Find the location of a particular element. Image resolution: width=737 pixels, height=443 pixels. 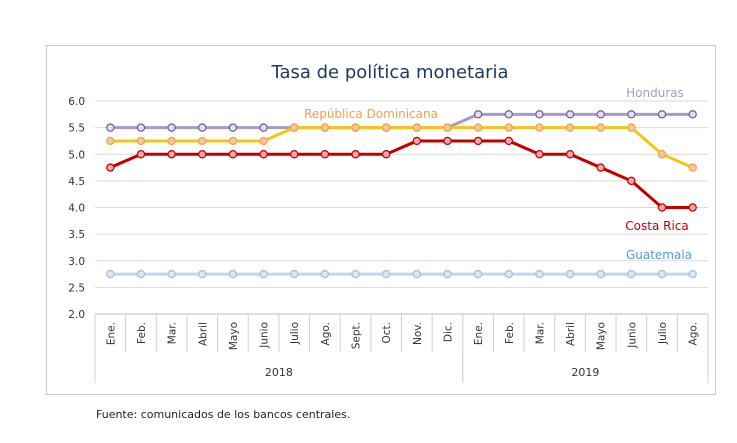

series-label: Guatemala is located at coordinates (659, 255).